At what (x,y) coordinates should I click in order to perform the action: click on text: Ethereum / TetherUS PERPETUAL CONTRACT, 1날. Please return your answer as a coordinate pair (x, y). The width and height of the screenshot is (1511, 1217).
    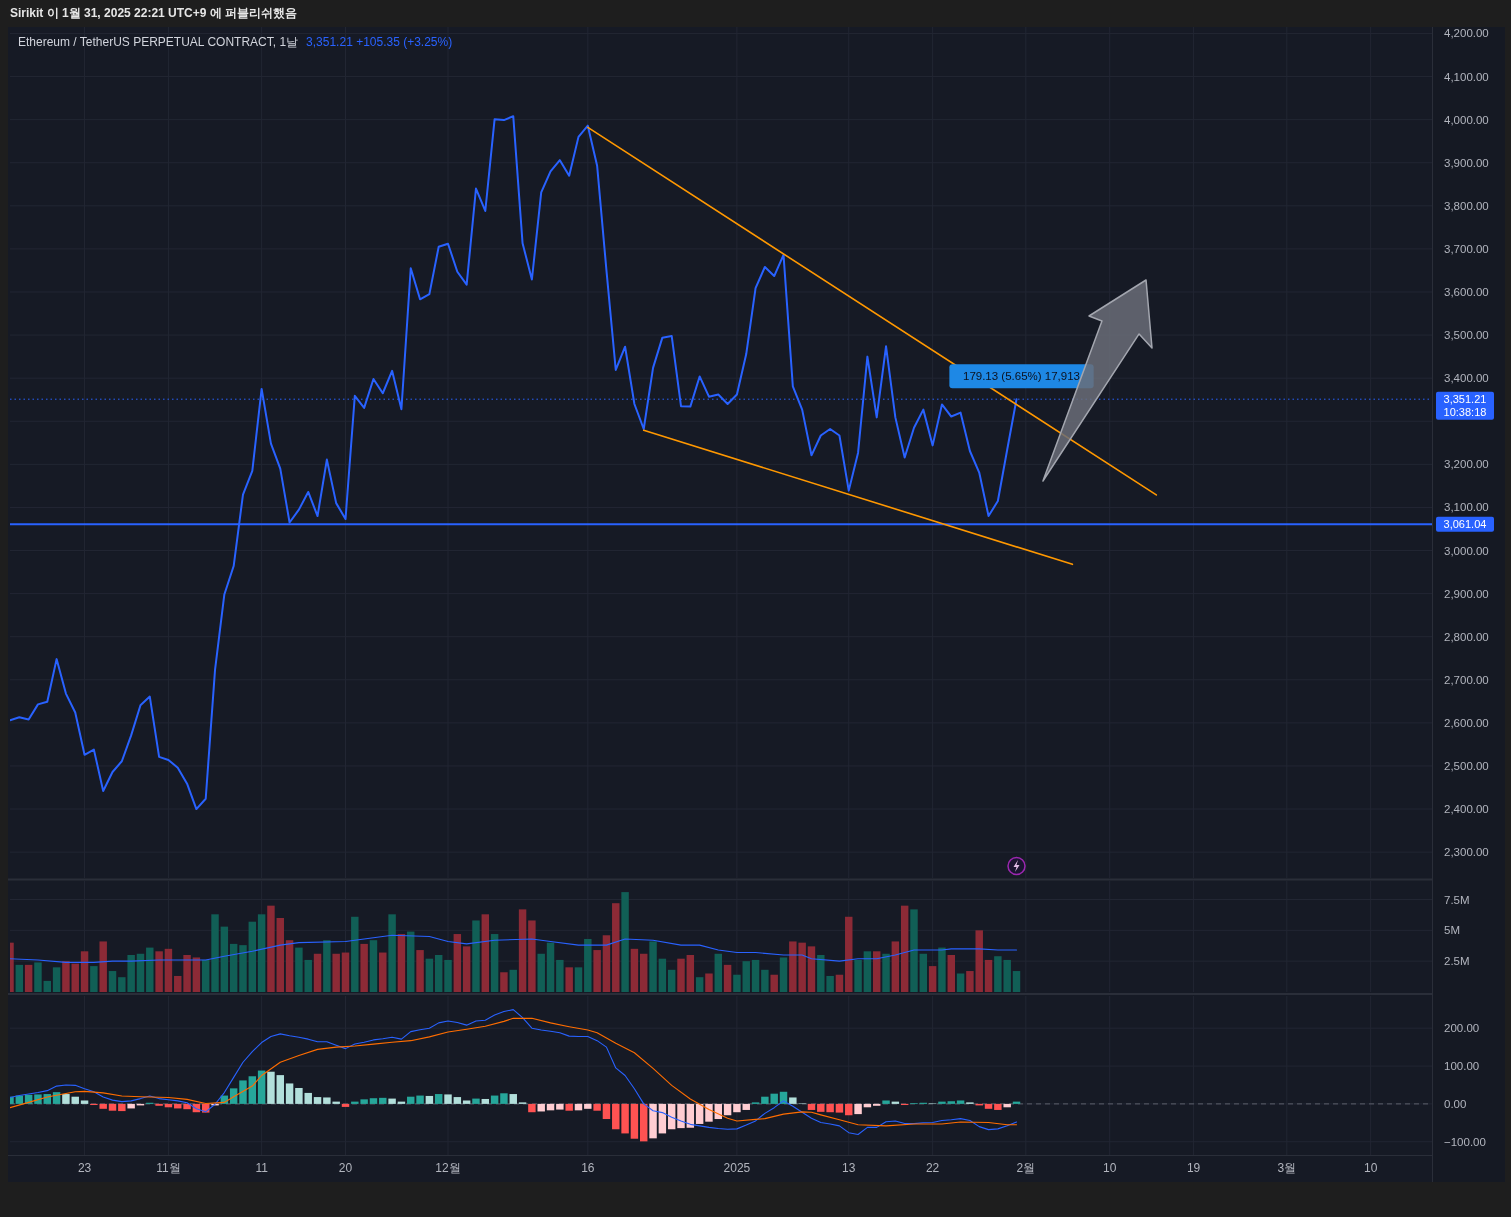
    Looking at the image, I should click on (158, 42).